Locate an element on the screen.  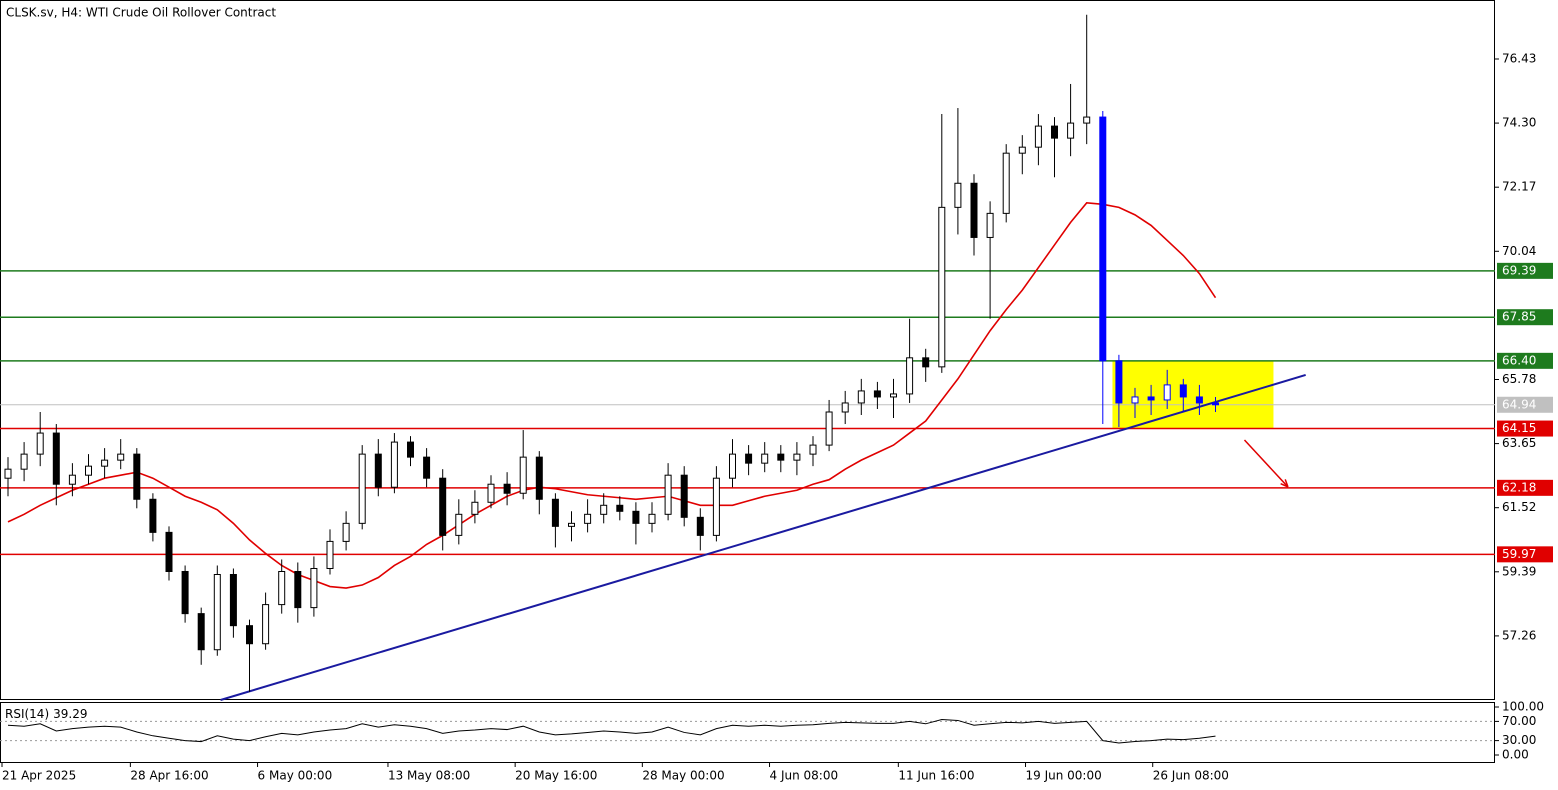
x-tick-label: 19 Jun 00:00 is located at coordinates (1064, 776).